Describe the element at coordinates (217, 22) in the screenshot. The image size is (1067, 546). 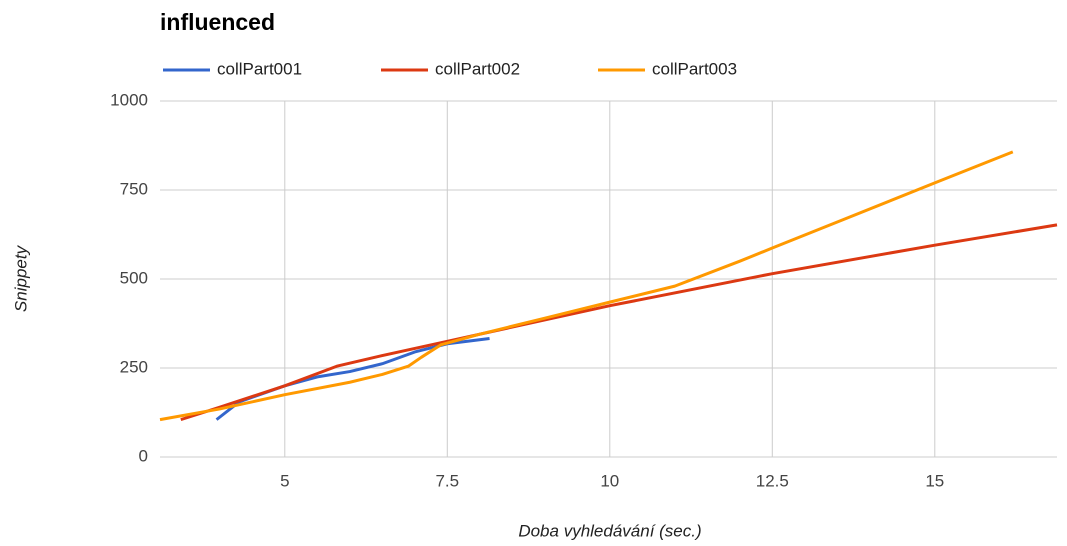
I see `chart-title: influenced` at that location.